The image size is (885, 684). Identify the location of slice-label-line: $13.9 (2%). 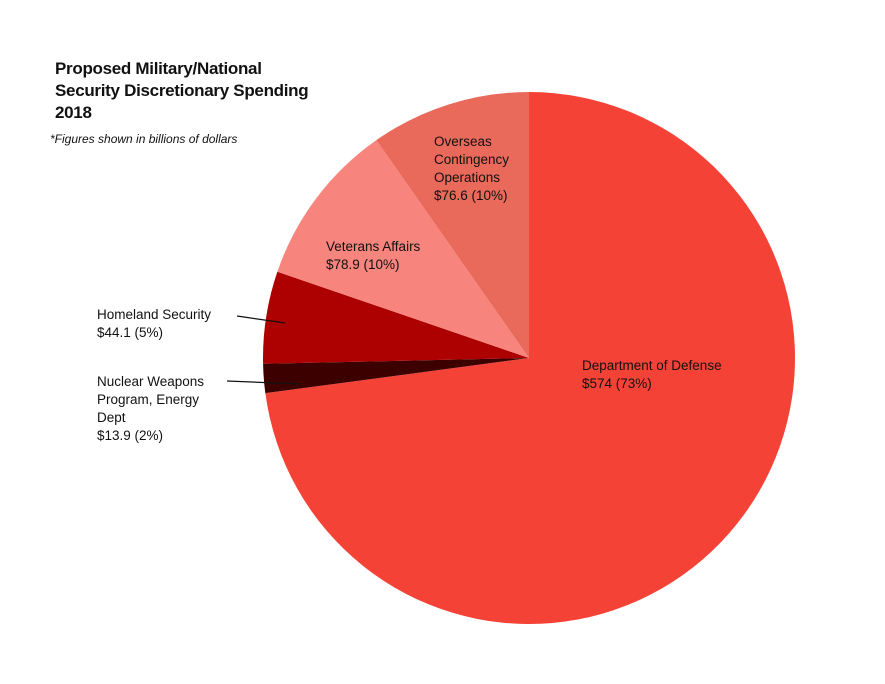
(130, 435).